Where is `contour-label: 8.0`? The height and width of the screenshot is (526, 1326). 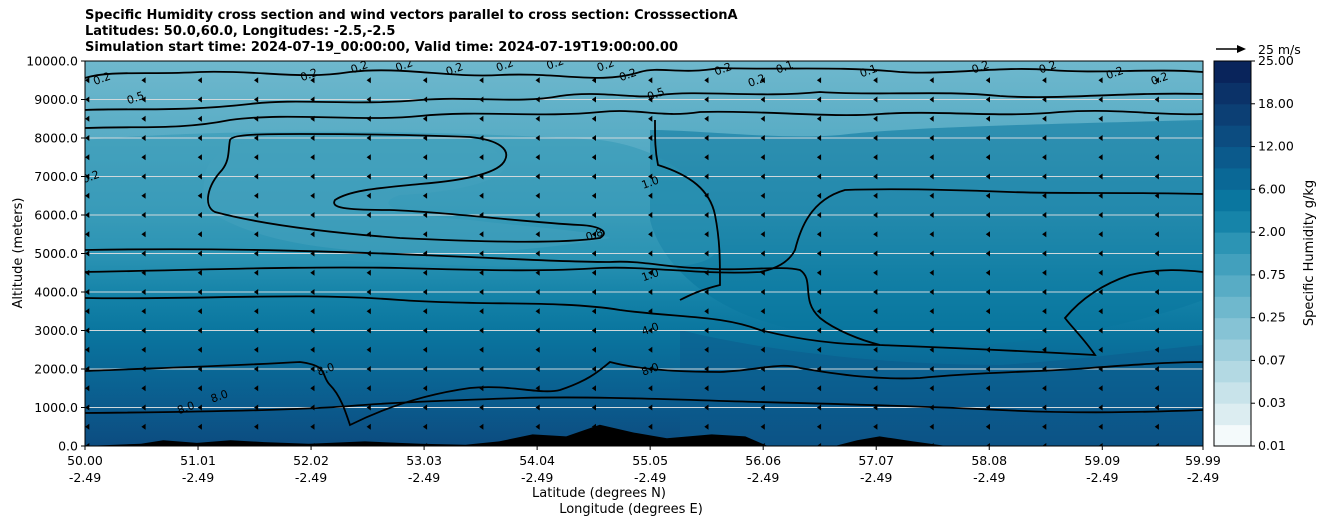 contour-label: 8.0 is located at coordinates (325, 369).